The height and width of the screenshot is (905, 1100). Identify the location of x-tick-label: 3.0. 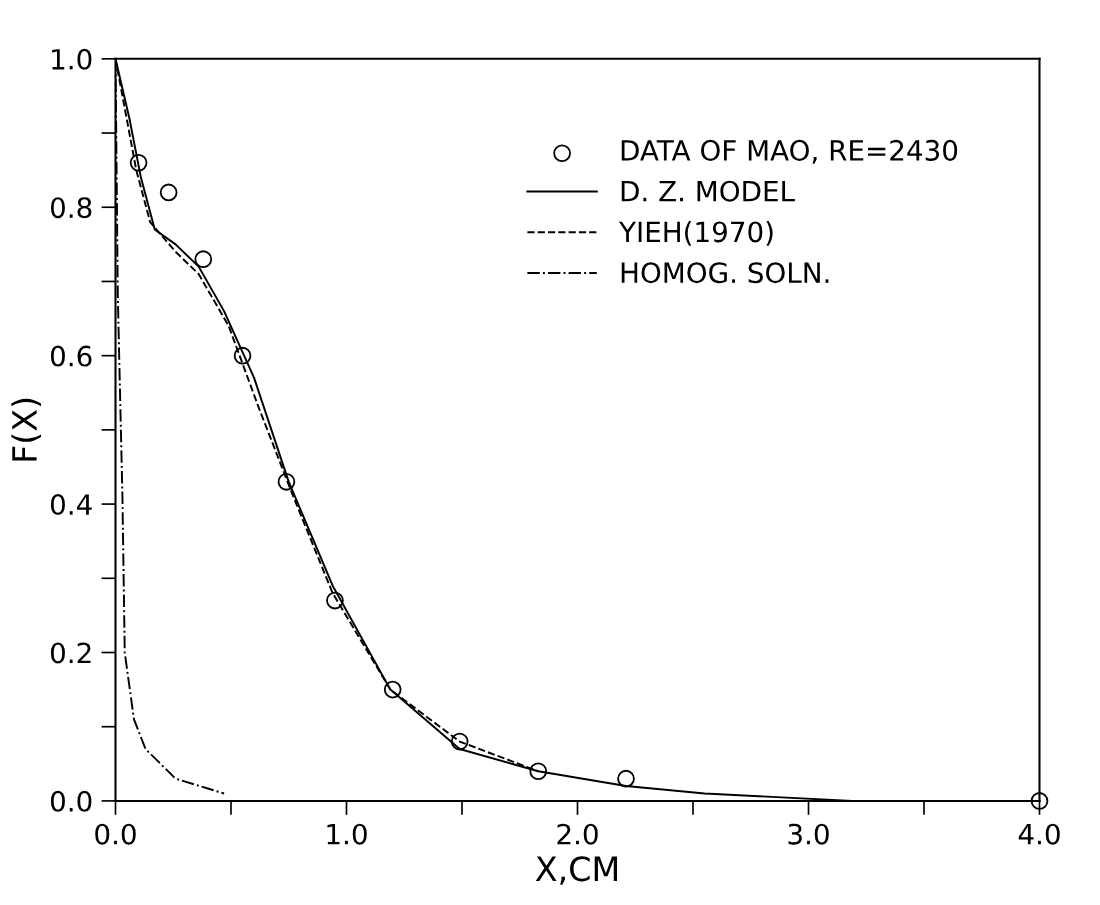
(808, 834).